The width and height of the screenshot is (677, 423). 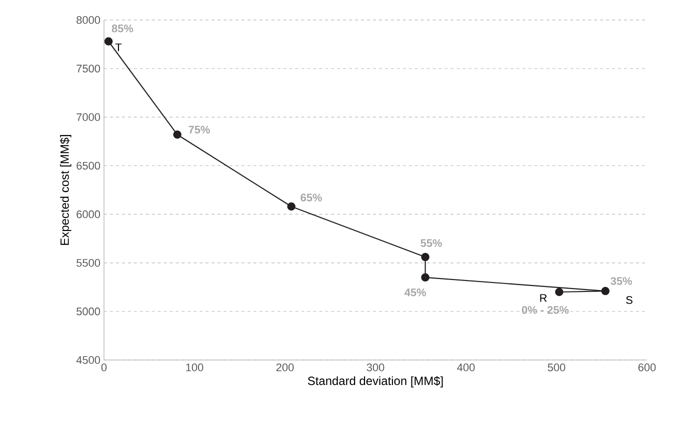 What do you see at coordinates (88, 166) in the screenshot?
I see `y-tick-label: 6500` at bounding box center [88, 166].